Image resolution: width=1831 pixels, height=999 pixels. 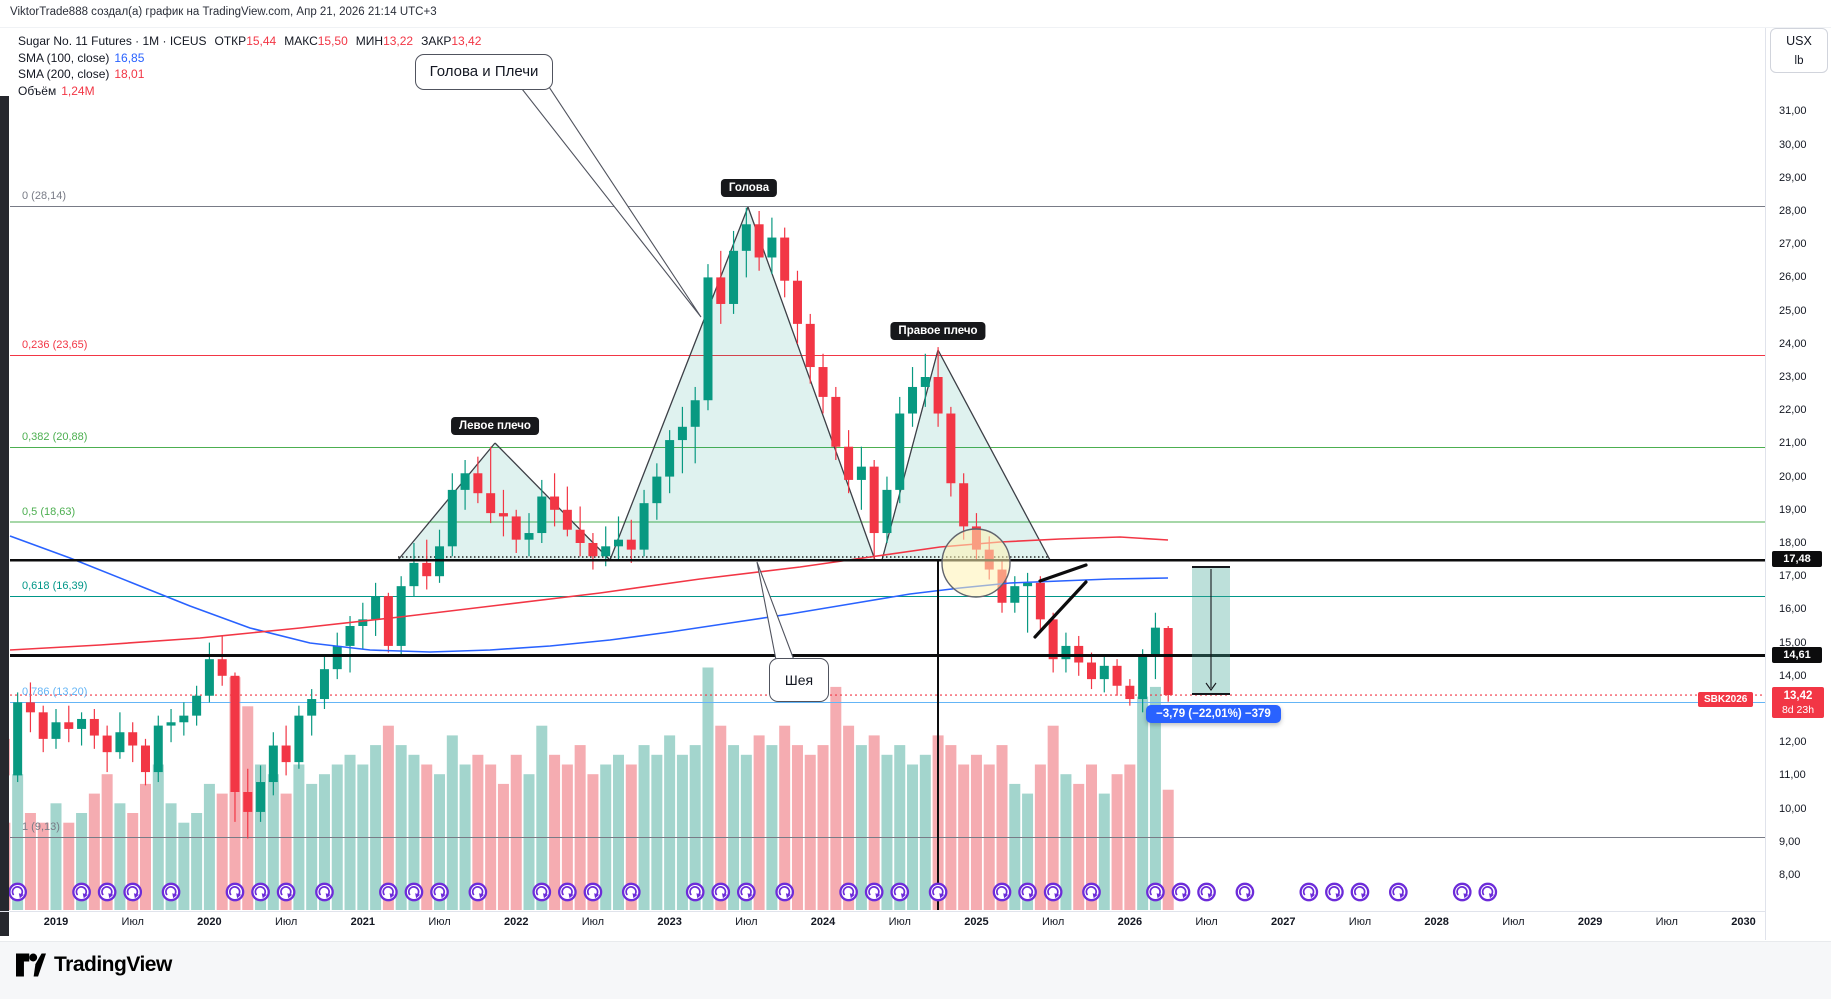 What do you see at coordinates (1797, 654) in the screenshot?
I see `target-price-badge: 14,61` at bounding box center [1797, 654].